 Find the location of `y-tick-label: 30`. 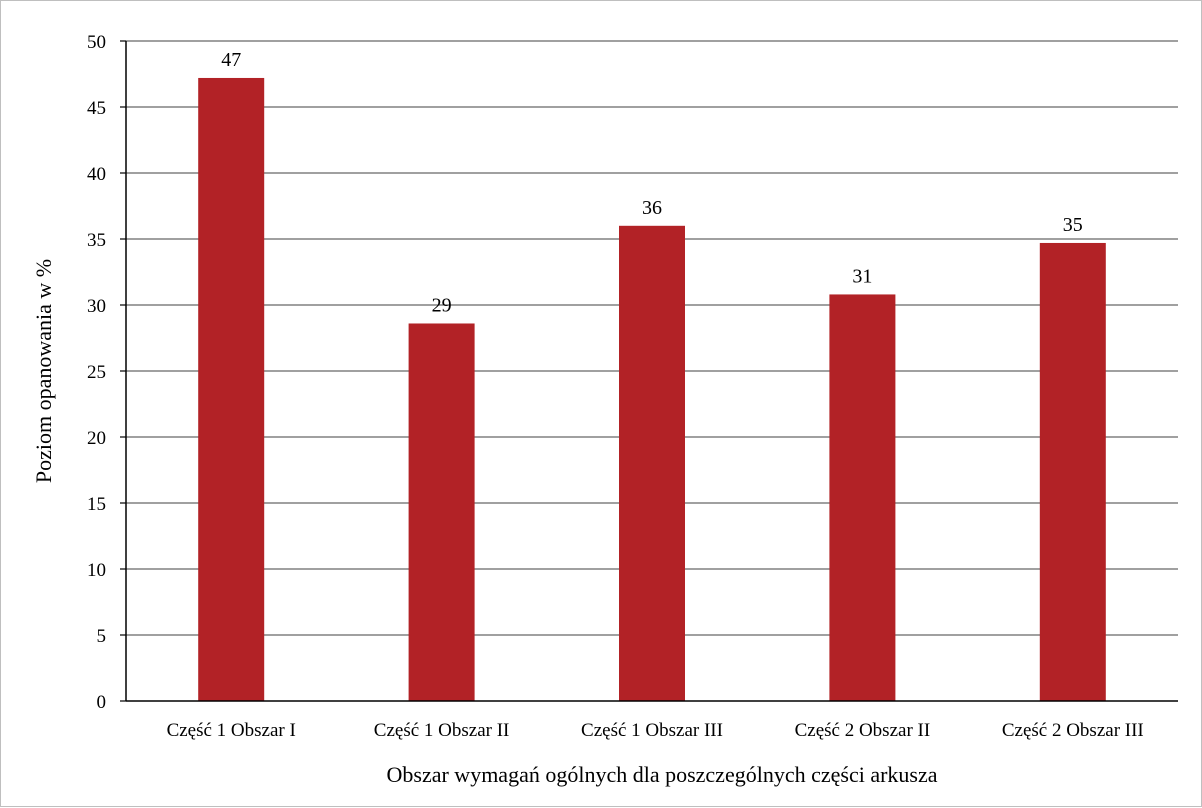

y-tick-label: 30 is located at coordinates (96, 306).